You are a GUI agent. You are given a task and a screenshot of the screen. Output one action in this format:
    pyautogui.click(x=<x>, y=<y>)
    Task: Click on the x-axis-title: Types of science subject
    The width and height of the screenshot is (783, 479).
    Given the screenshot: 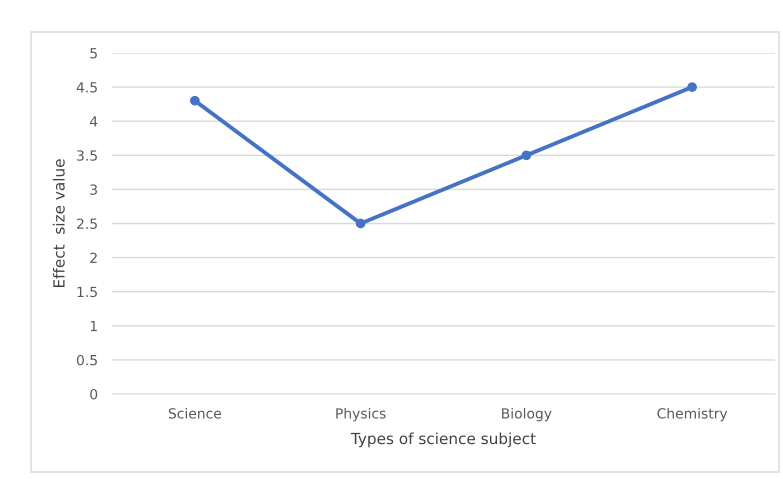 What is the action you would take?
    pyautogui.click(x=443, y=440)
    